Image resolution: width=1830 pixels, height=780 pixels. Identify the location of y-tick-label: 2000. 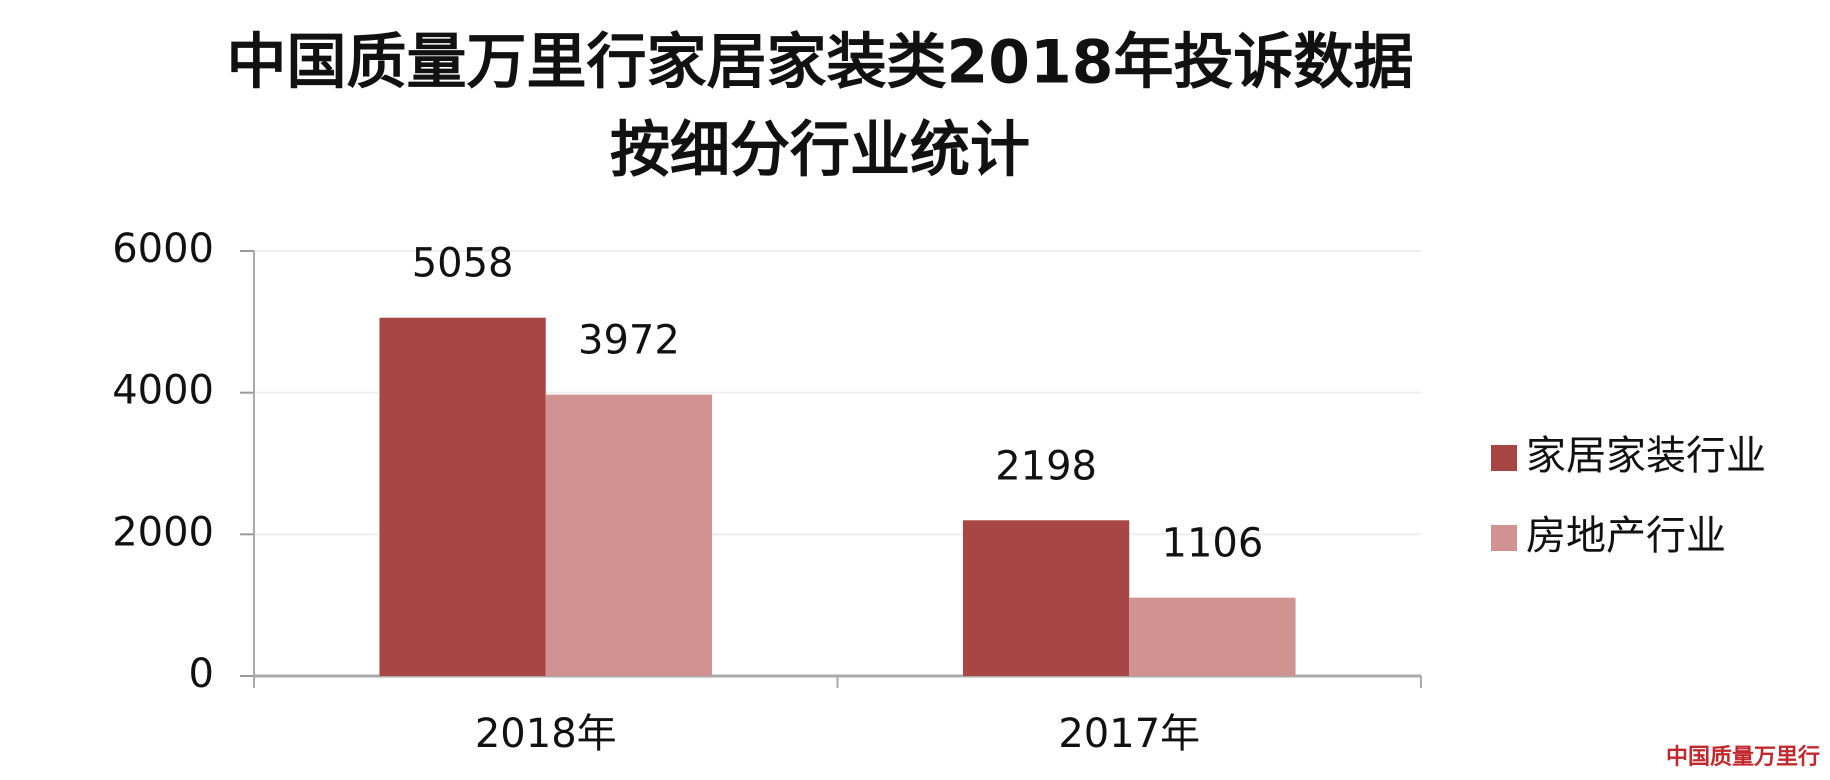
(163, 532).